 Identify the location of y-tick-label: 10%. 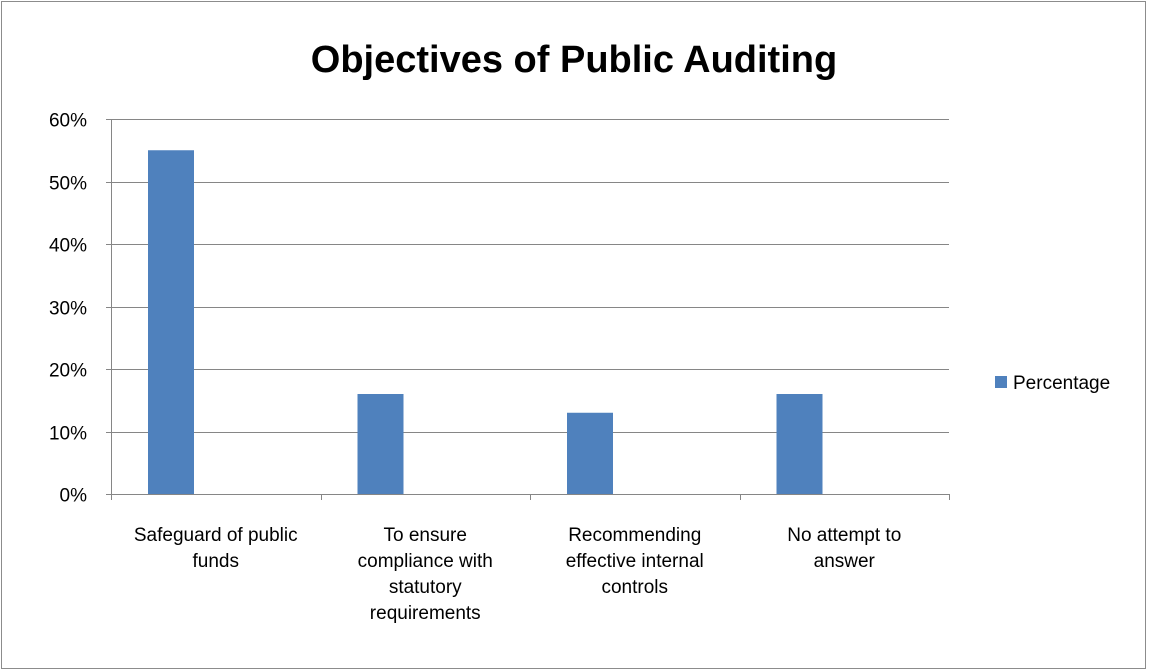
(68, 434).